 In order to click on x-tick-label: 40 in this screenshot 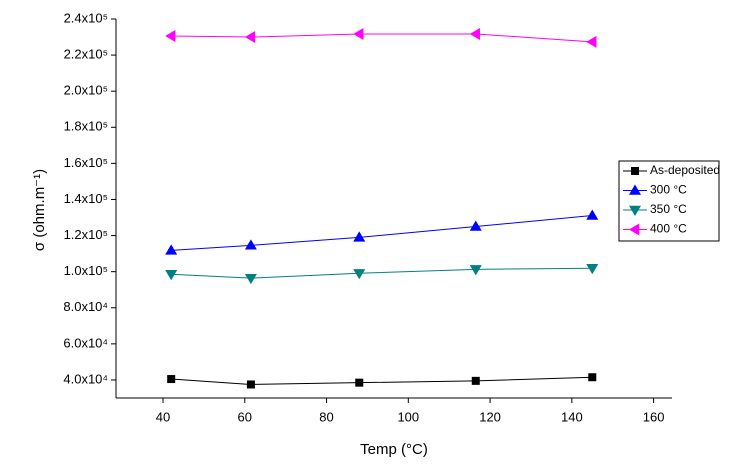, I will do `click(163, 416)`.